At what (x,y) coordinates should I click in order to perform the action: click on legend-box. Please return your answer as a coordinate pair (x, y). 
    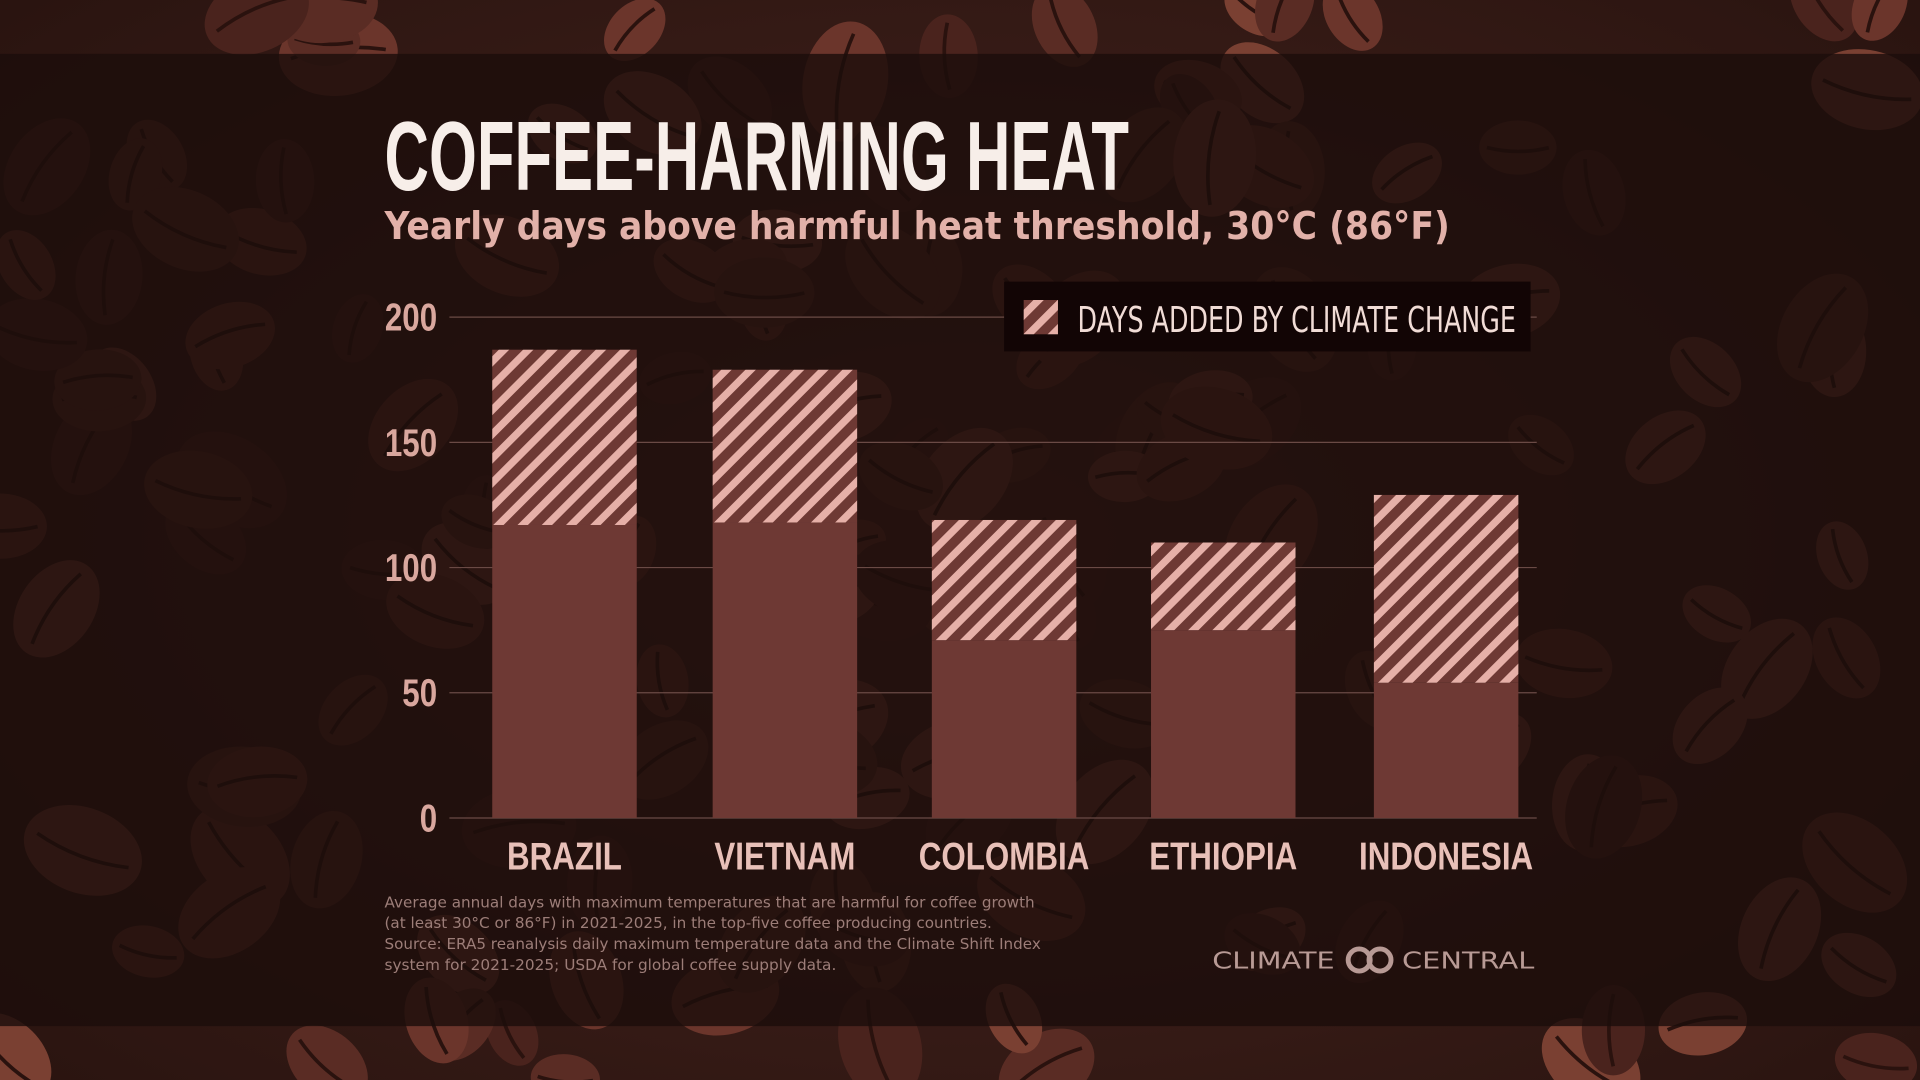
    Looking at the image, I should click on (1267, 316).